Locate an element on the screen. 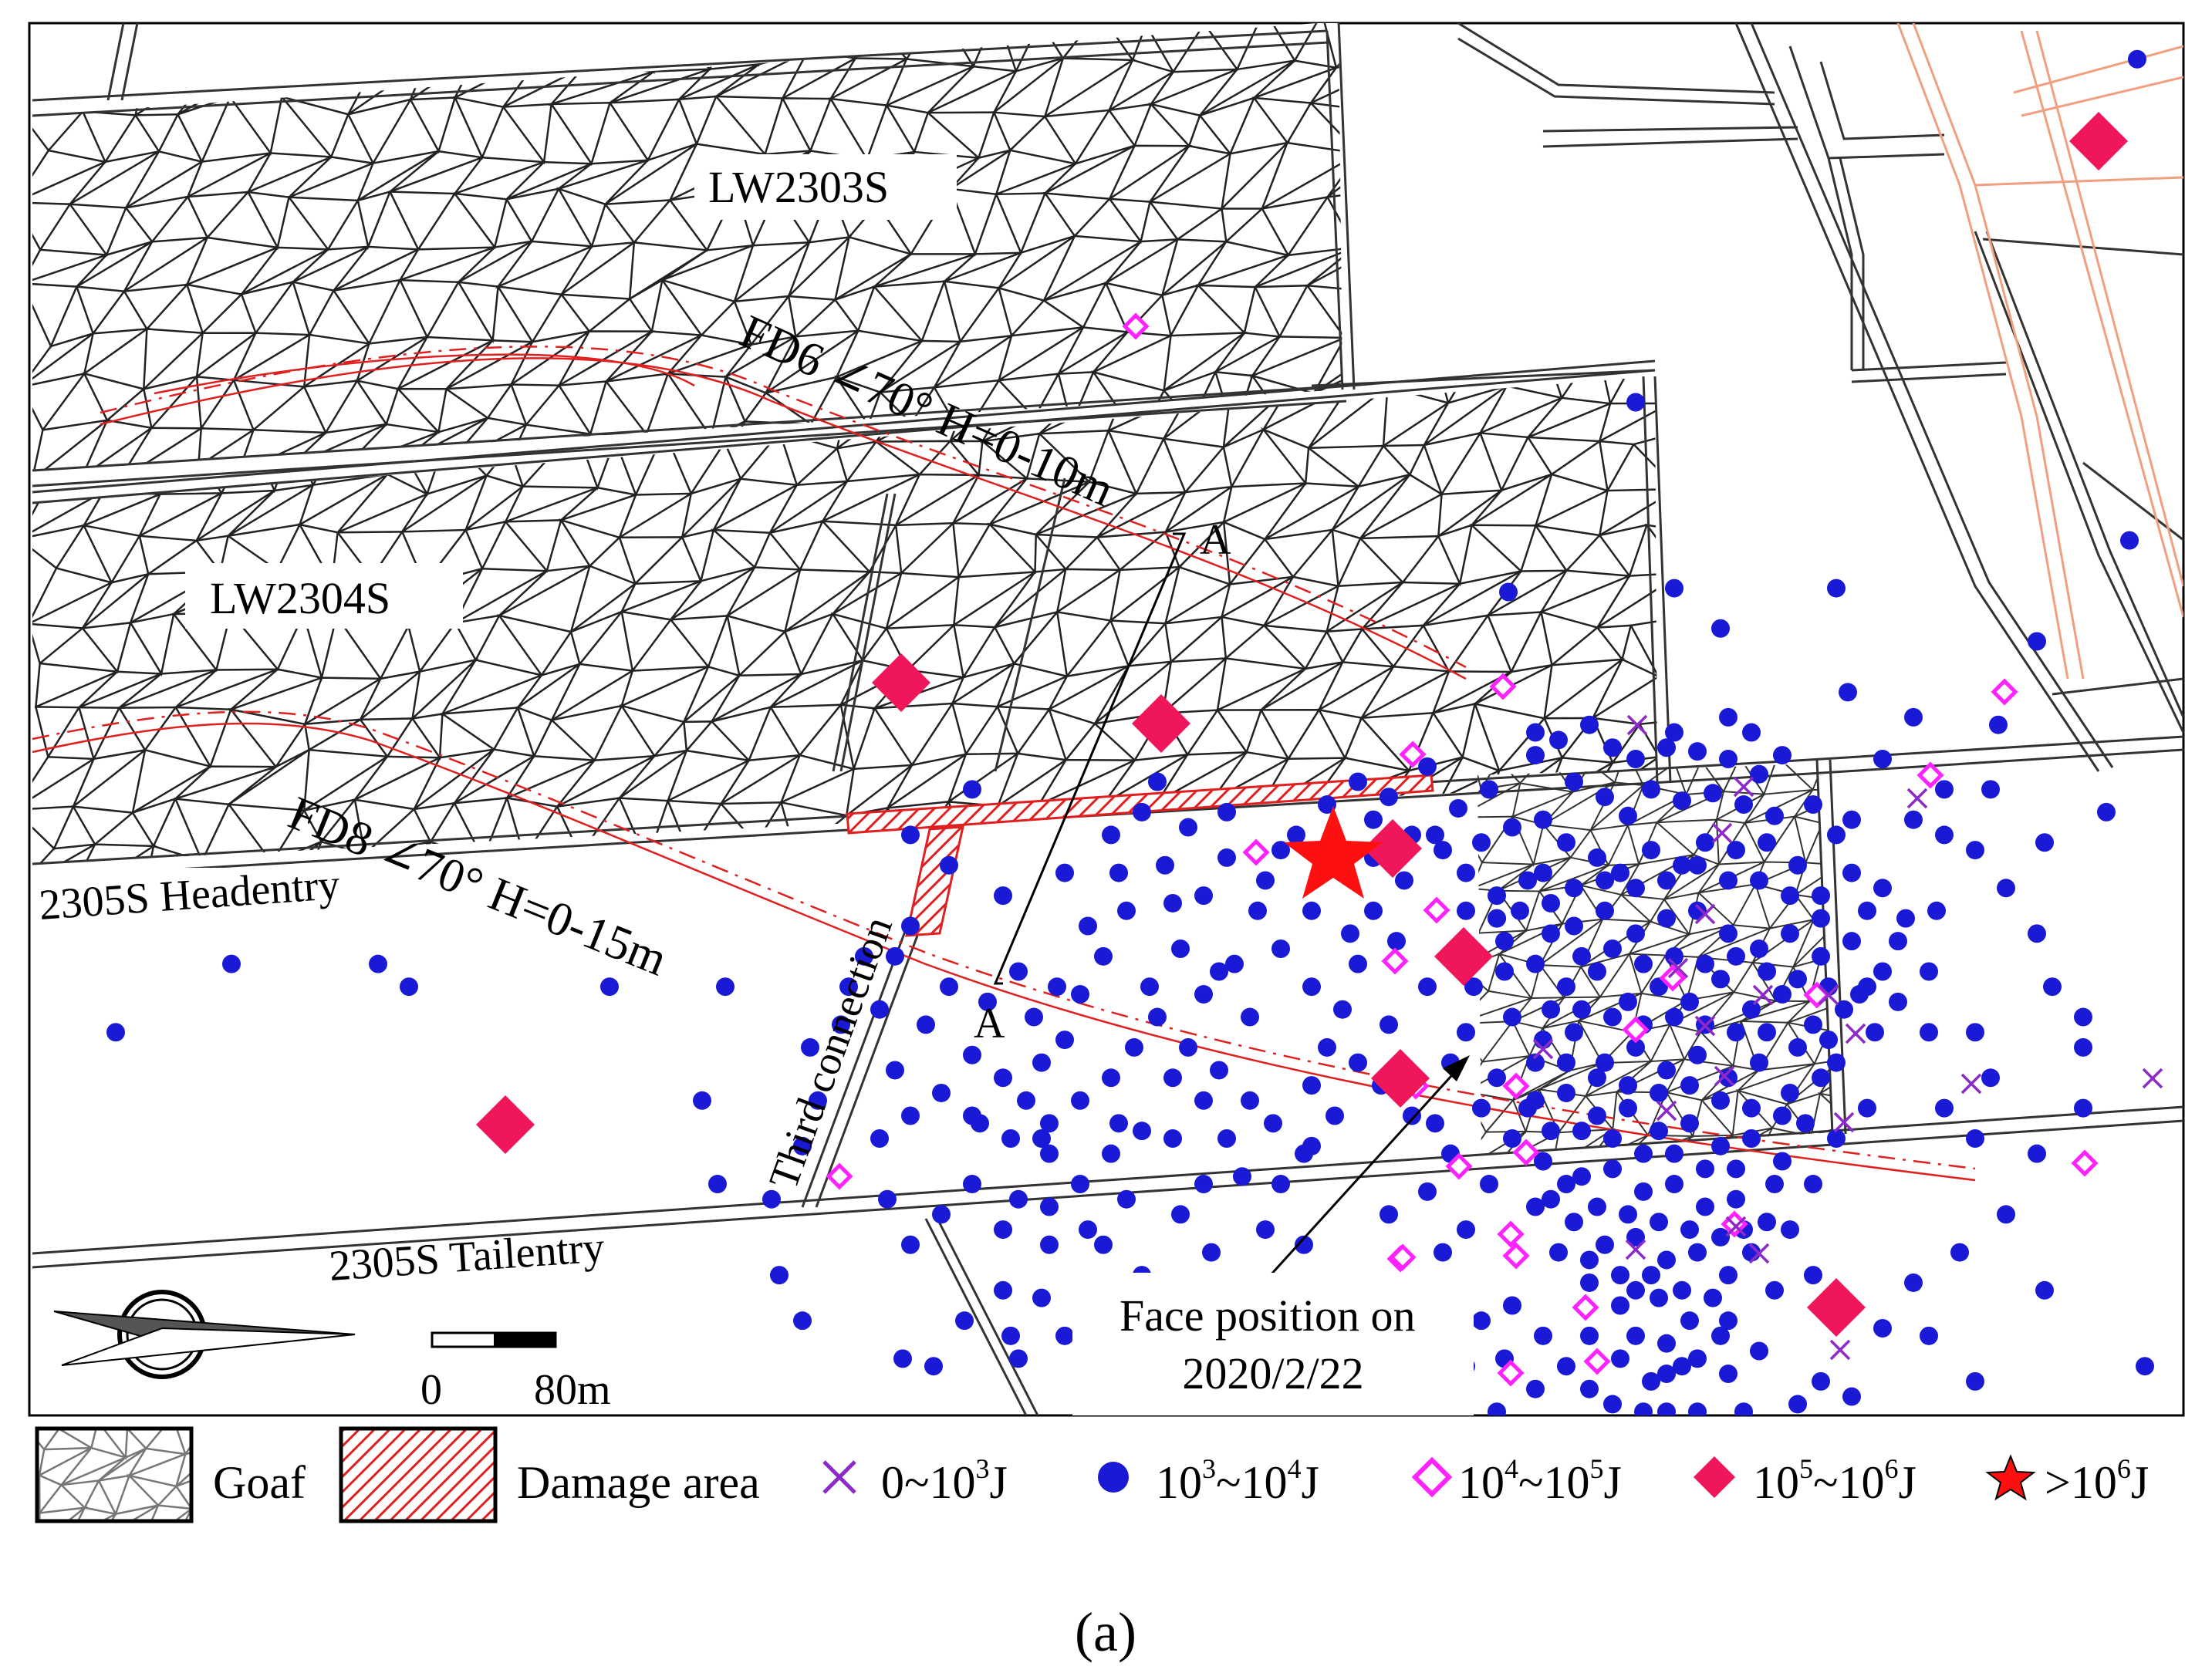  scale-bar: 0 80m is located at coordinates (515, 1373).